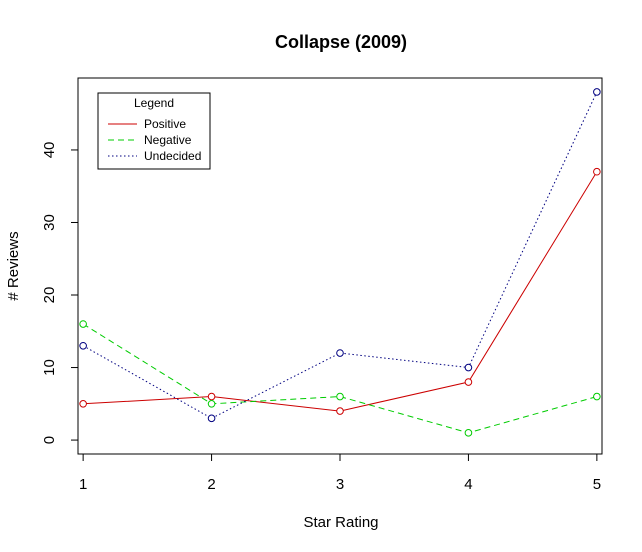 This screenshot has height=552, width=642. Describe the element at coordinates (211, 484) in the screenshot. I see `x-tick-label: 2` at that location.